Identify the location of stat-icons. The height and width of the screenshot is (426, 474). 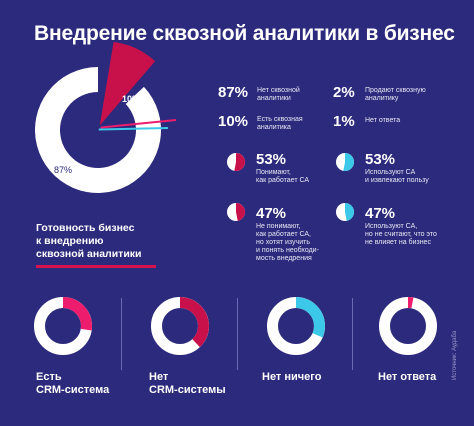
(291, 187).